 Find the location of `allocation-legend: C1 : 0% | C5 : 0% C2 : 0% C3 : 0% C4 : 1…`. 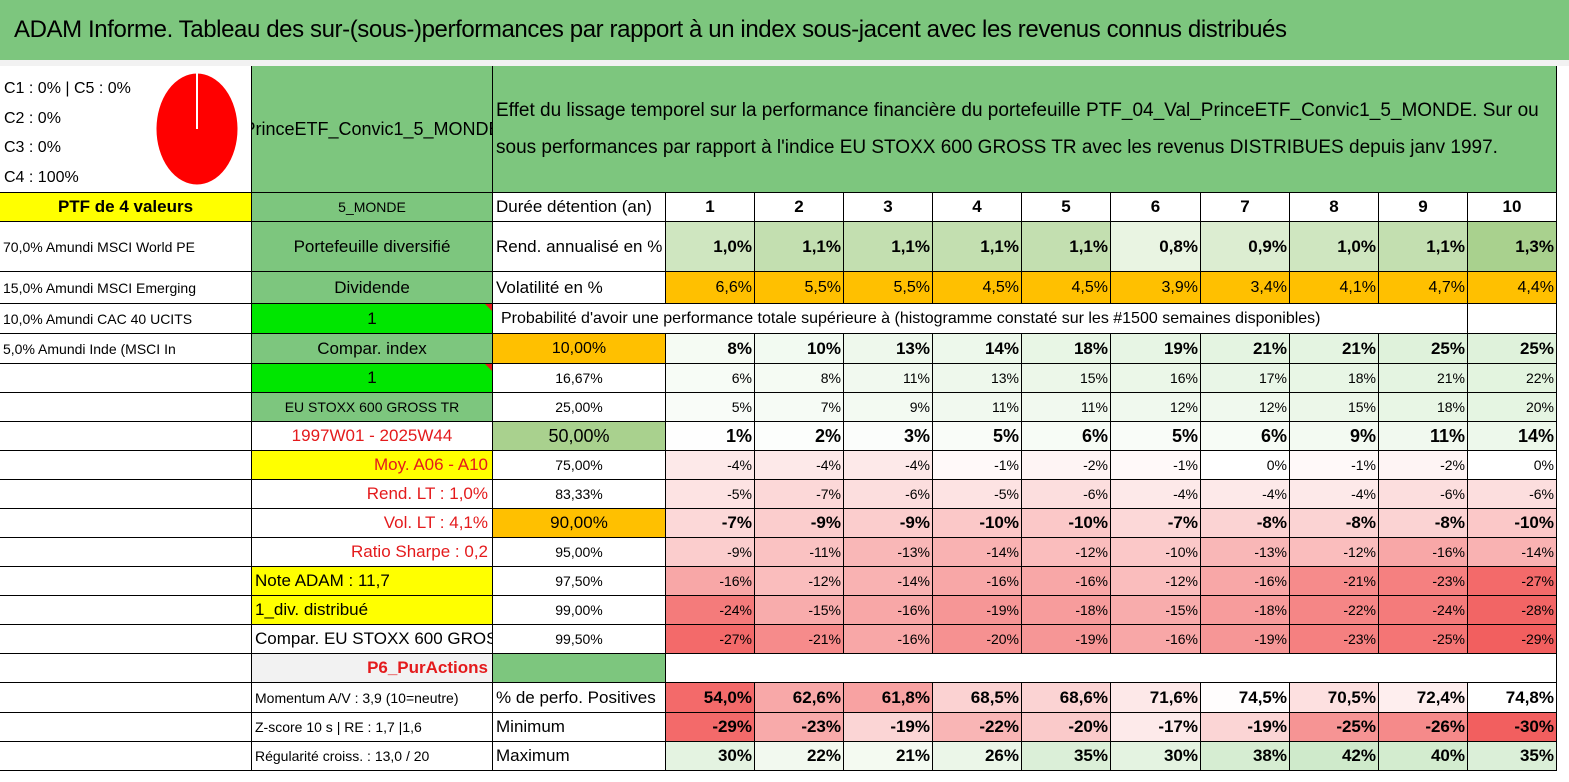

allocation-legend: C1 : 0% | C5 : 0% C2 : 0% C3 : 0% C4 : 1… is located at coordinates (67, 133).